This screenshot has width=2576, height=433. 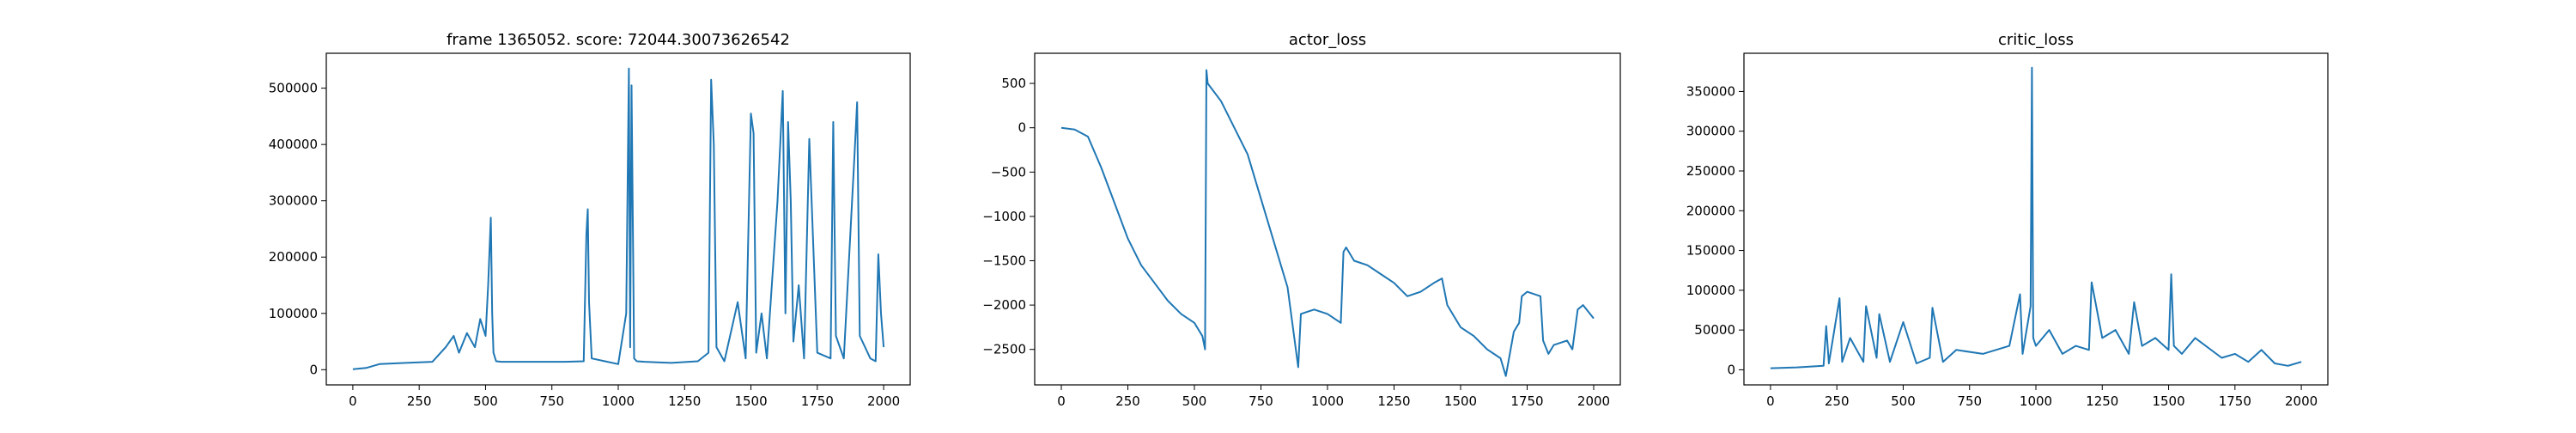 What do you see at coordinates (618, 40) in the screenshot?
I see `chart-title: frame 1365052. score: 72044.30073626542` at bounding box center [618, 40].